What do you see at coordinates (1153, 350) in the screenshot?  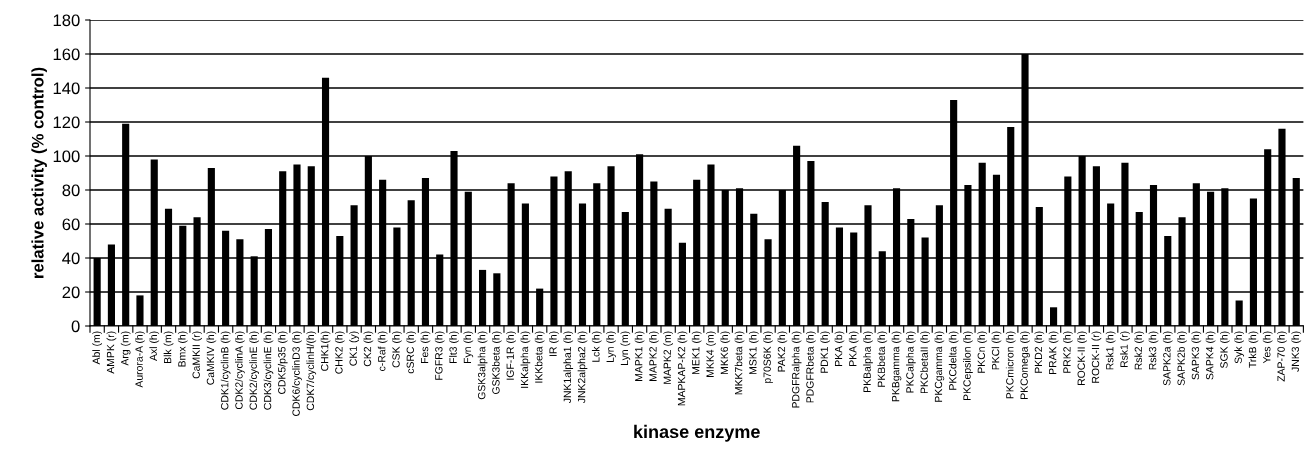 I see `x-tick-label: Rsk3 (h)` at bounding box center [1153, 350].